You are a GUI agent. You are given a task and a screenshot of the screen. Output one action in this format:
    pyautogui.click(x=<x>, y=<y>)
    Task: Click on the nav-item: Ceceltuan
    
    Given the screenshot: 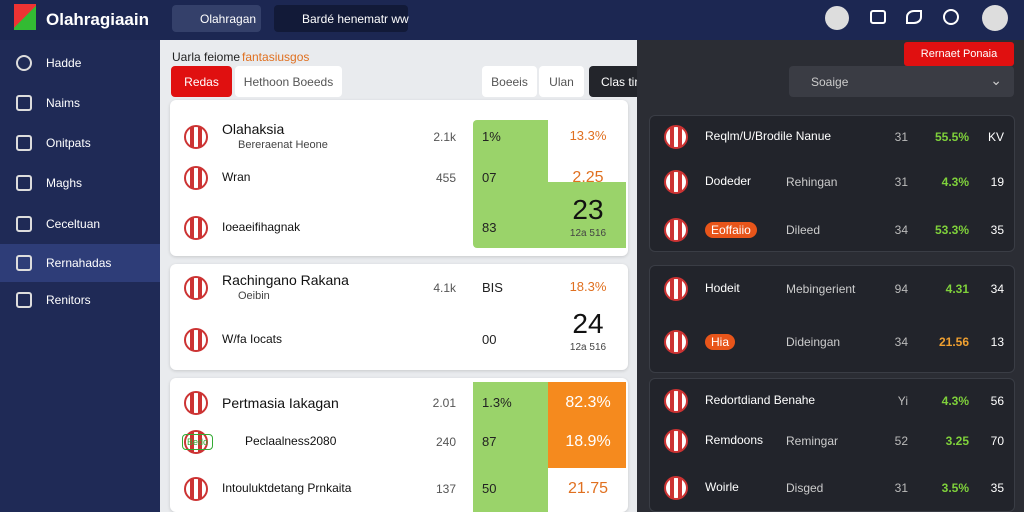 What is the action you would take?
    pyautogui.click(x=73, y=224)
    